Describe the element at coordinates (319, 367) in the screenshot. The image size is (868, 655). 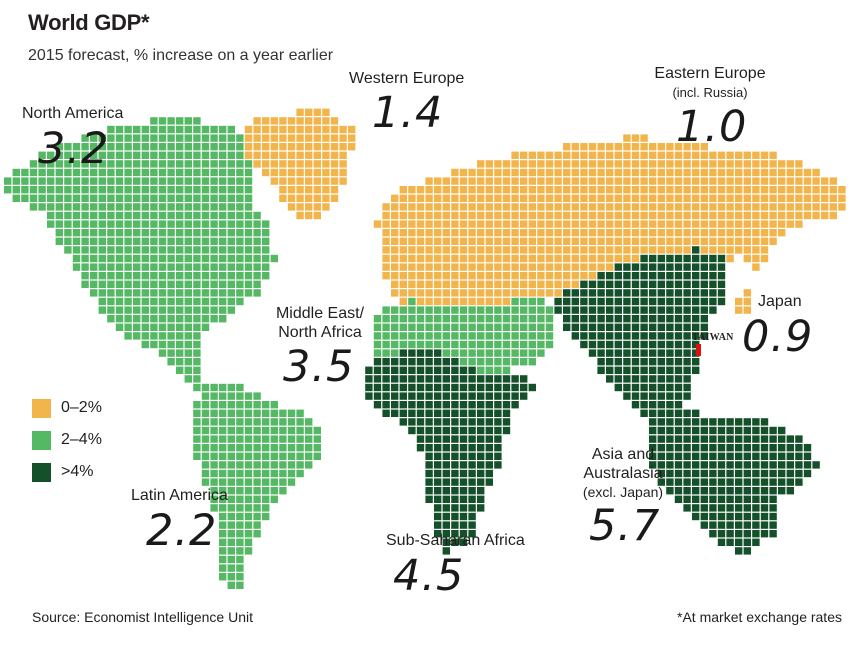
I see `region-value-middle-east: 3.5` at that location.